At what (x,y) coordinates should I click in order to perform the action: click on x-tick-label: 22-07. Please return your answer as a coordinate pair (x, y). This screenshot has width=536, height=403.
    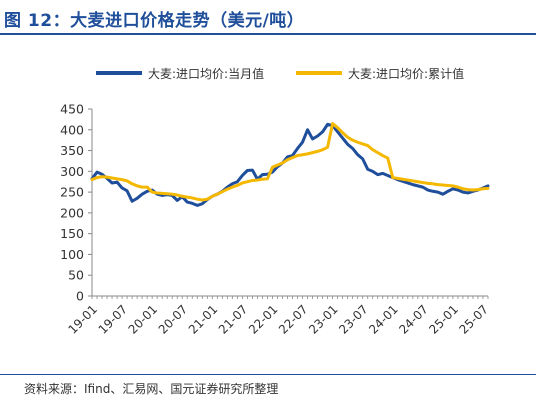
    Looking at the image, I should click on (293, 319).